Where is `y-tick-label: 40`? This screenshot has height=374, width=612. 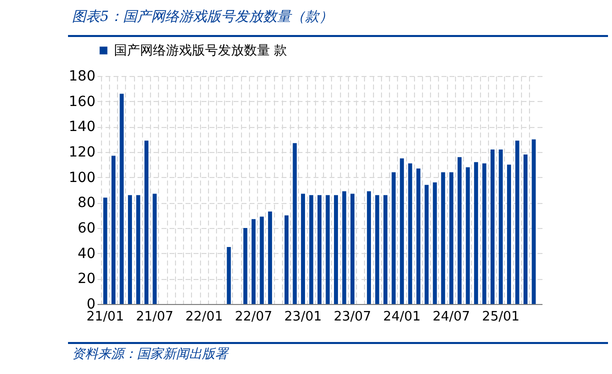 y-tick-label: 40 is located at coordinates (87, 254).